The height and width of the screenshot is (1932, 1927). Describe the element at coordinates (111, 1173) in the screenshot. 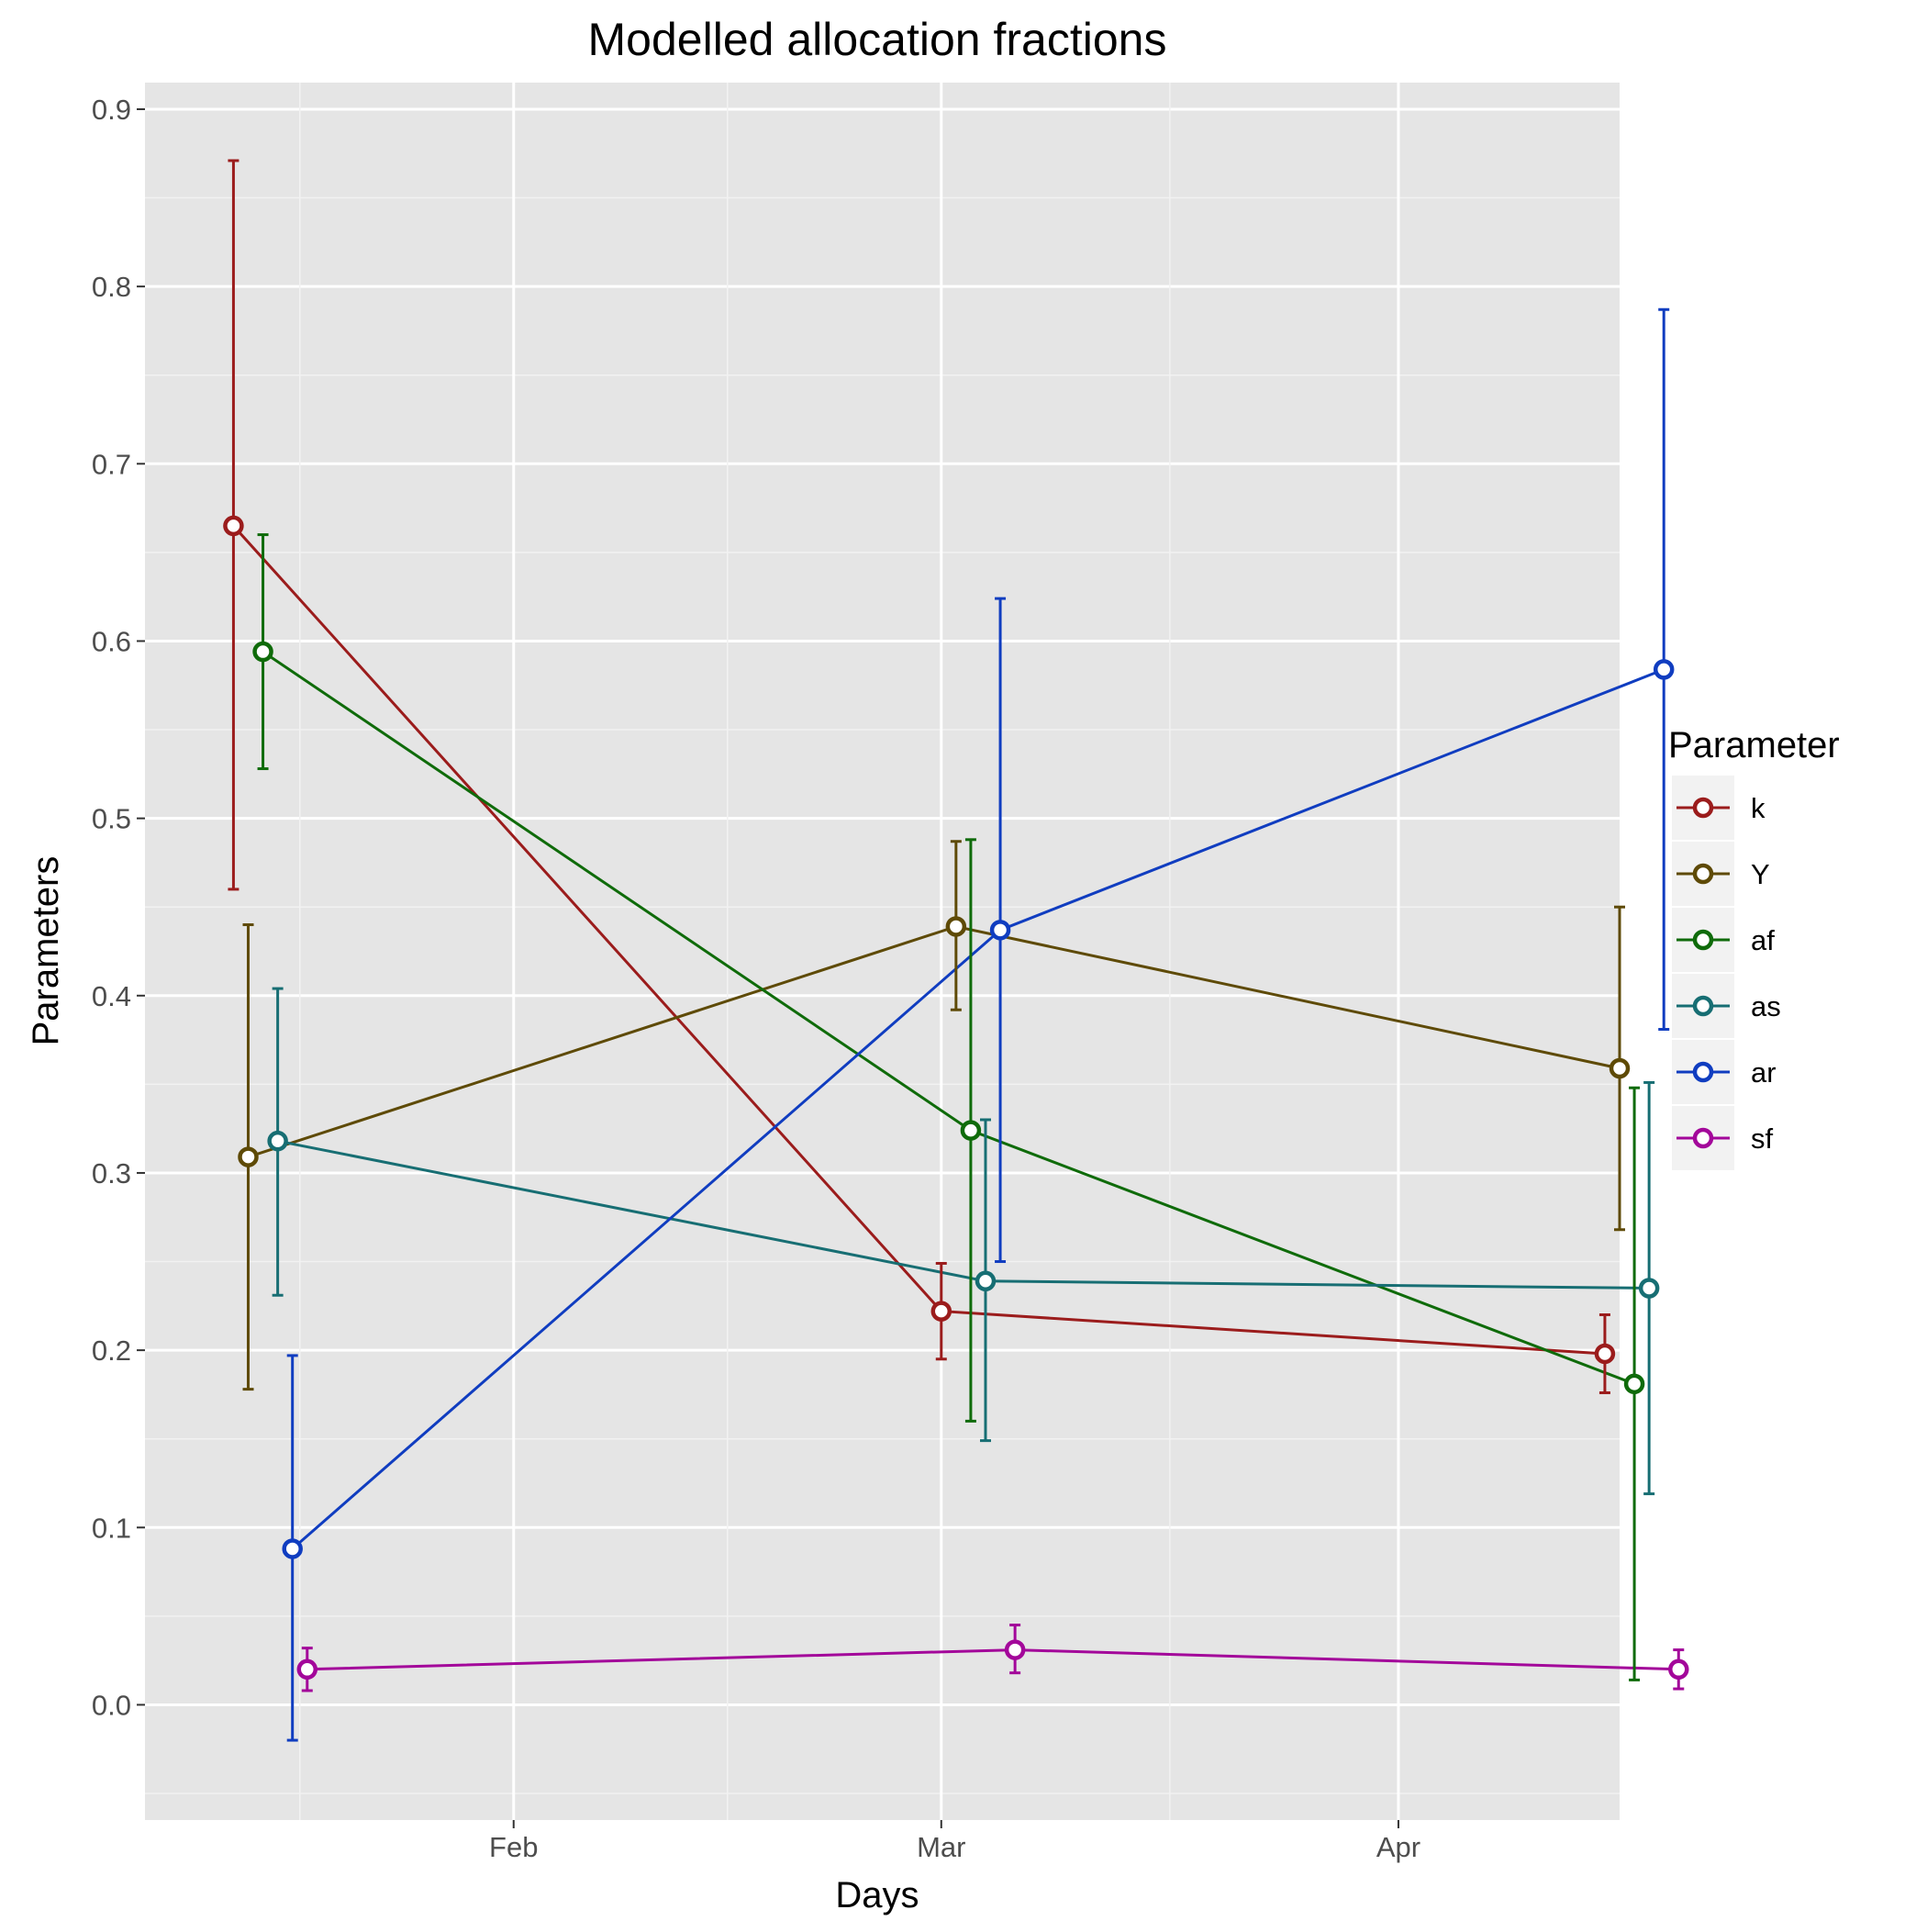

I see `y-tick-label: 0.3` at that location.